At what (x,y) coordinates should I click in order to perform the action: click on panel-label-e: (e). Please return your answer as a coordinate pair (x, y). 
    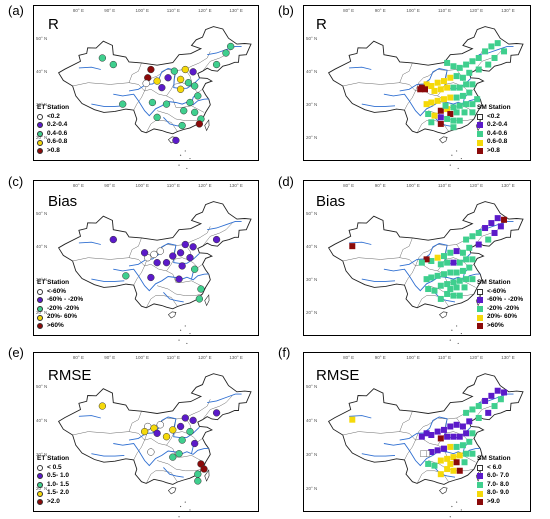
    Looking at the image, I should click on (16, 352).